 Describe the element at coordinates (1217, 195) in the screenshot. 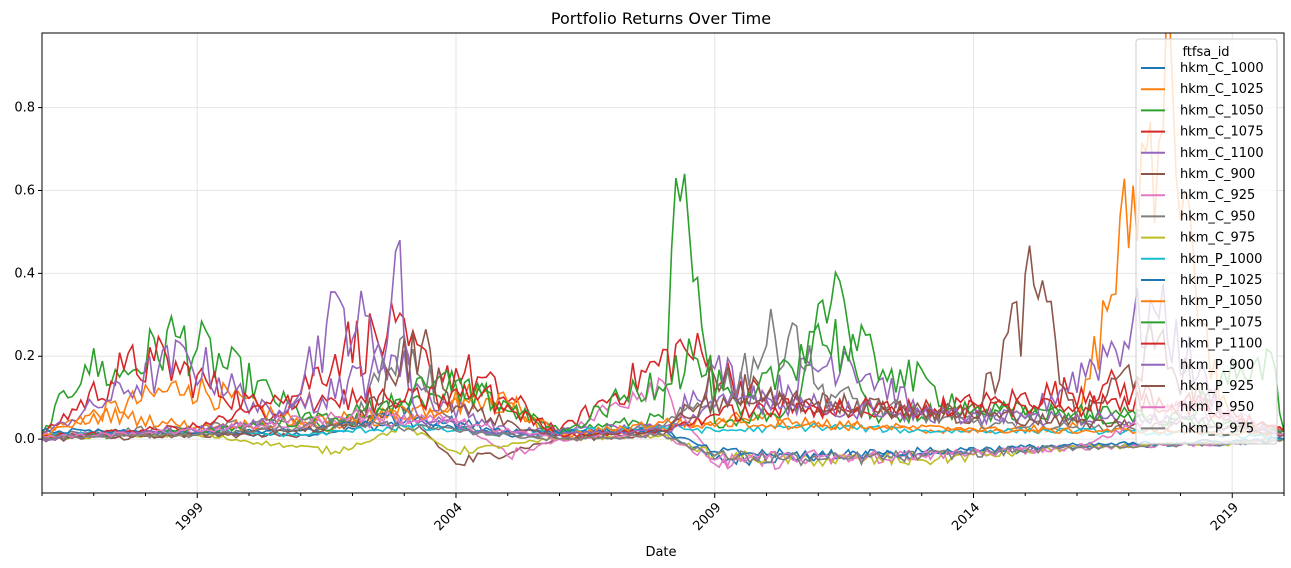

I see `legend-label: hkm_C_925` at that location.